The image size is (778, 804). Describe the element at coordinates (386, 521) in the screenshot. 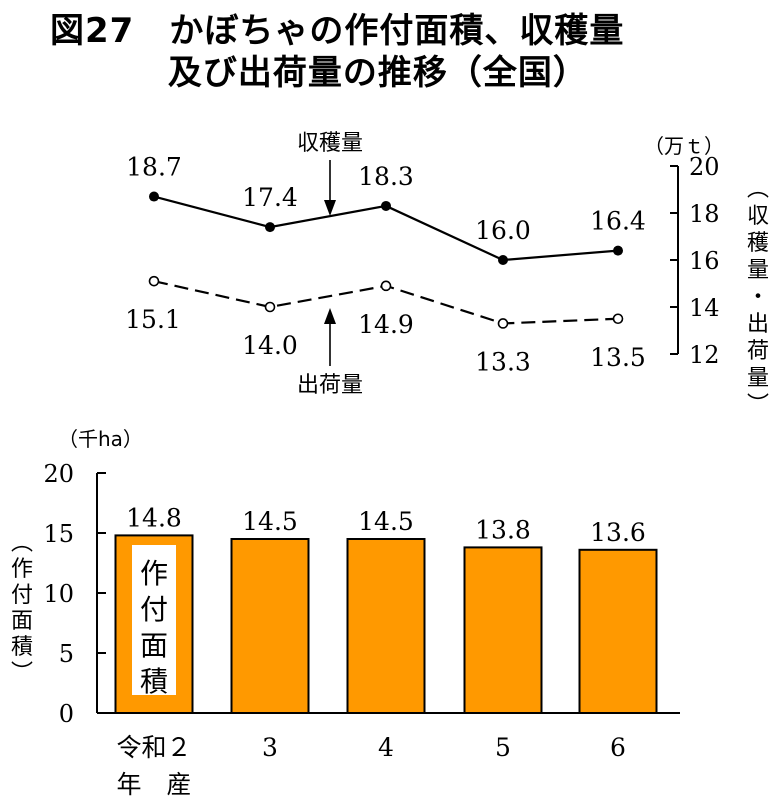

I see `bar-data-label-2: 14.5` at that location.